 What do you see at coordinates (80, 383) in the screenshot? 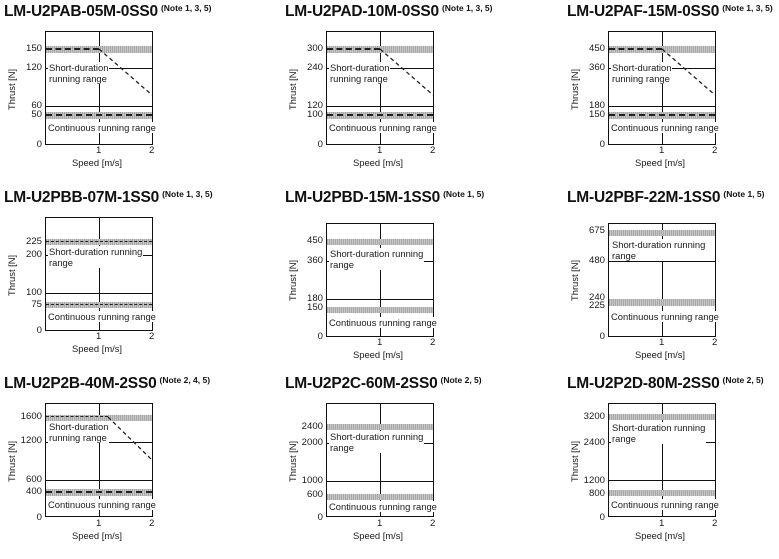
I see `model-name: LM-U2P2B-40M-2SS0` at bounding box center [80, 383].